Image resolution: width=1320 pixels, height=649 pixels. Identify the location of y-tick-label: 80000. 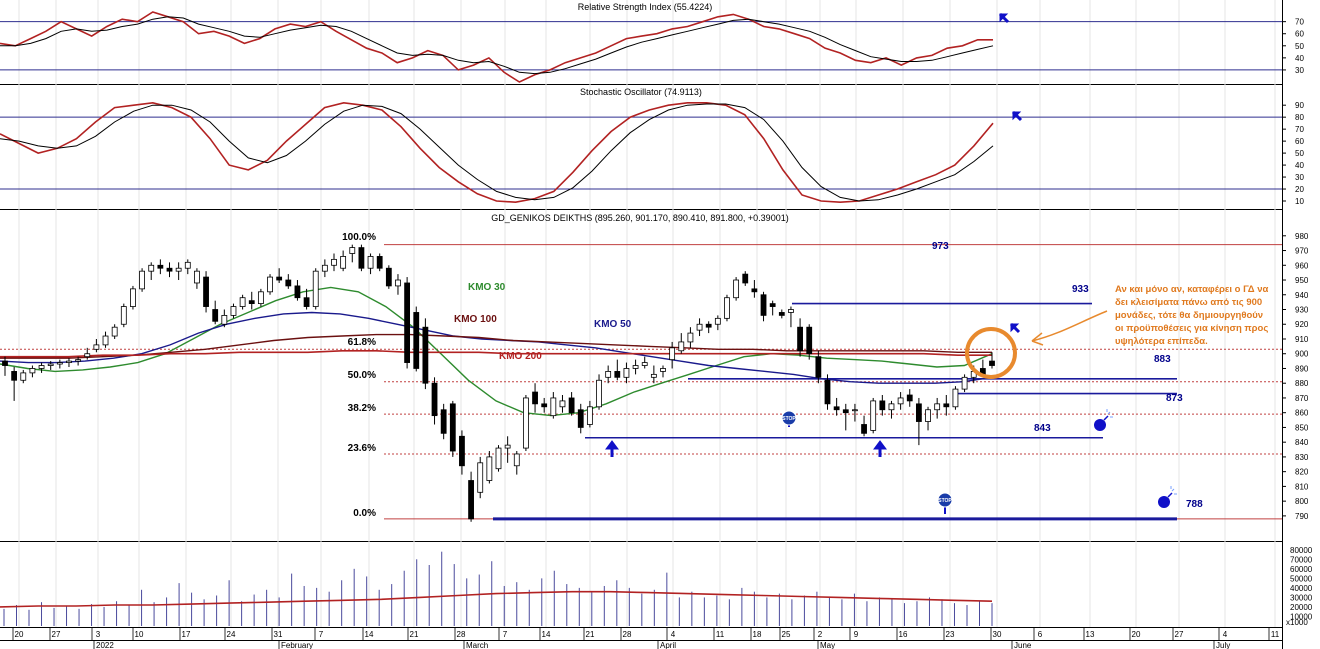
(1301, 550).